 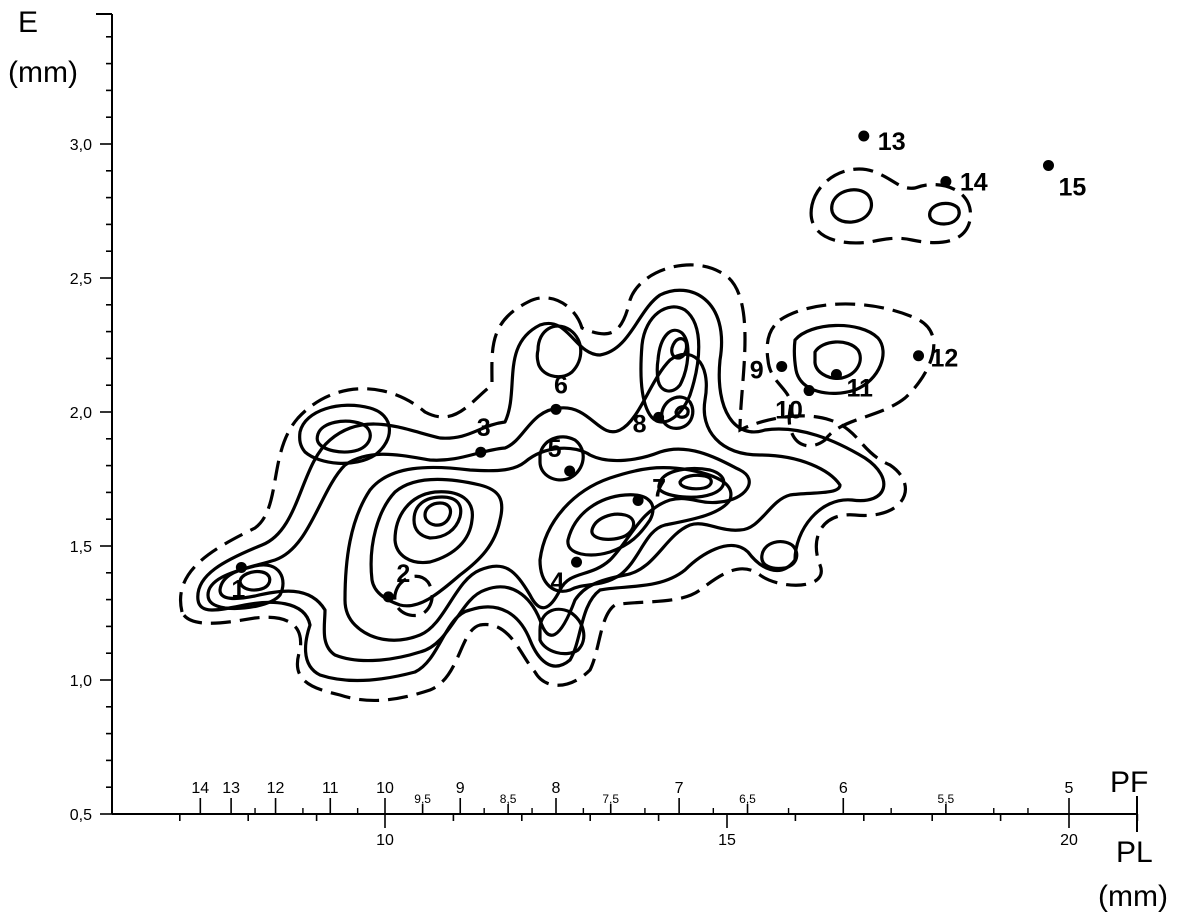 I want to click on point-label-12: 12, so click(x=945, y=359).